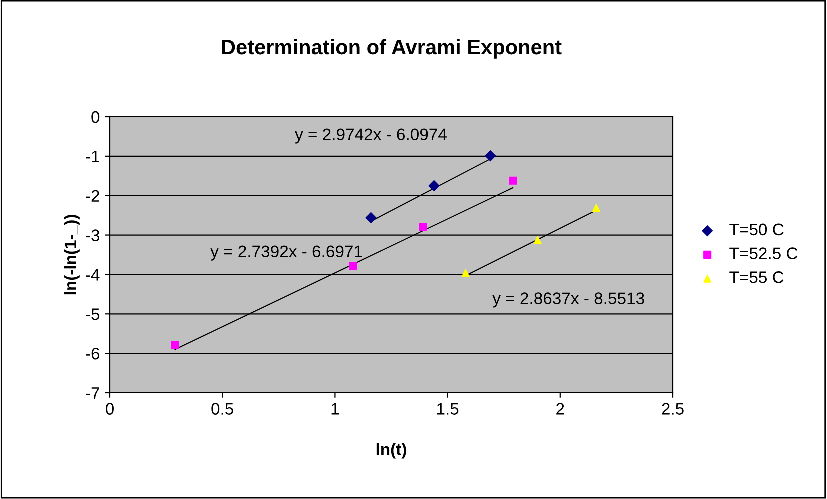 The image size is (827, 499). What do you see at coordinates (371, 136) in the screenshot?
I see `annotation: y = 2.9742x - 6.0974` at bounding box center [371, 136].